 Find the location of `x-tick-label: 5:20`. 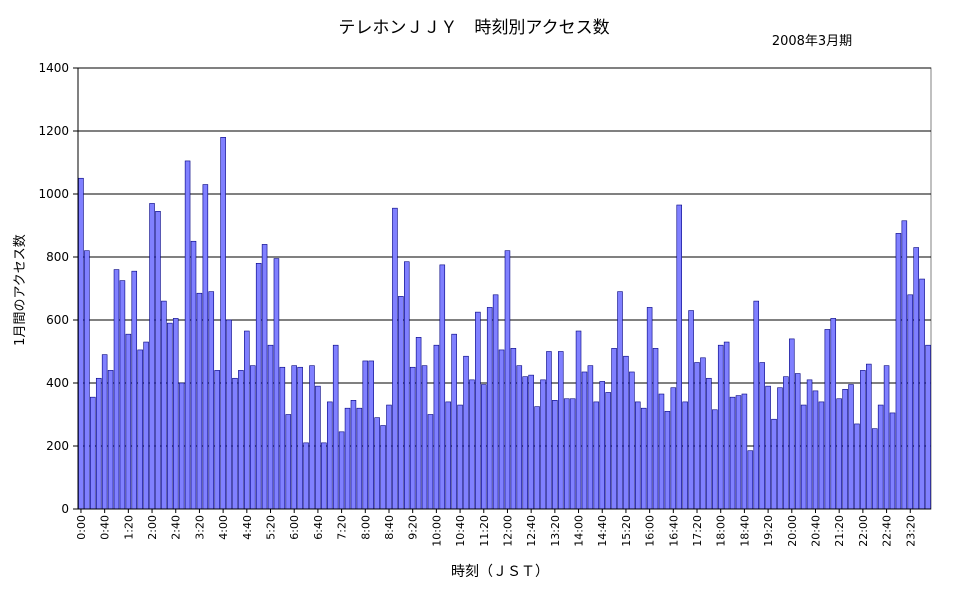

x-tick-label: 5:20 is located at coordinates (271, 527).